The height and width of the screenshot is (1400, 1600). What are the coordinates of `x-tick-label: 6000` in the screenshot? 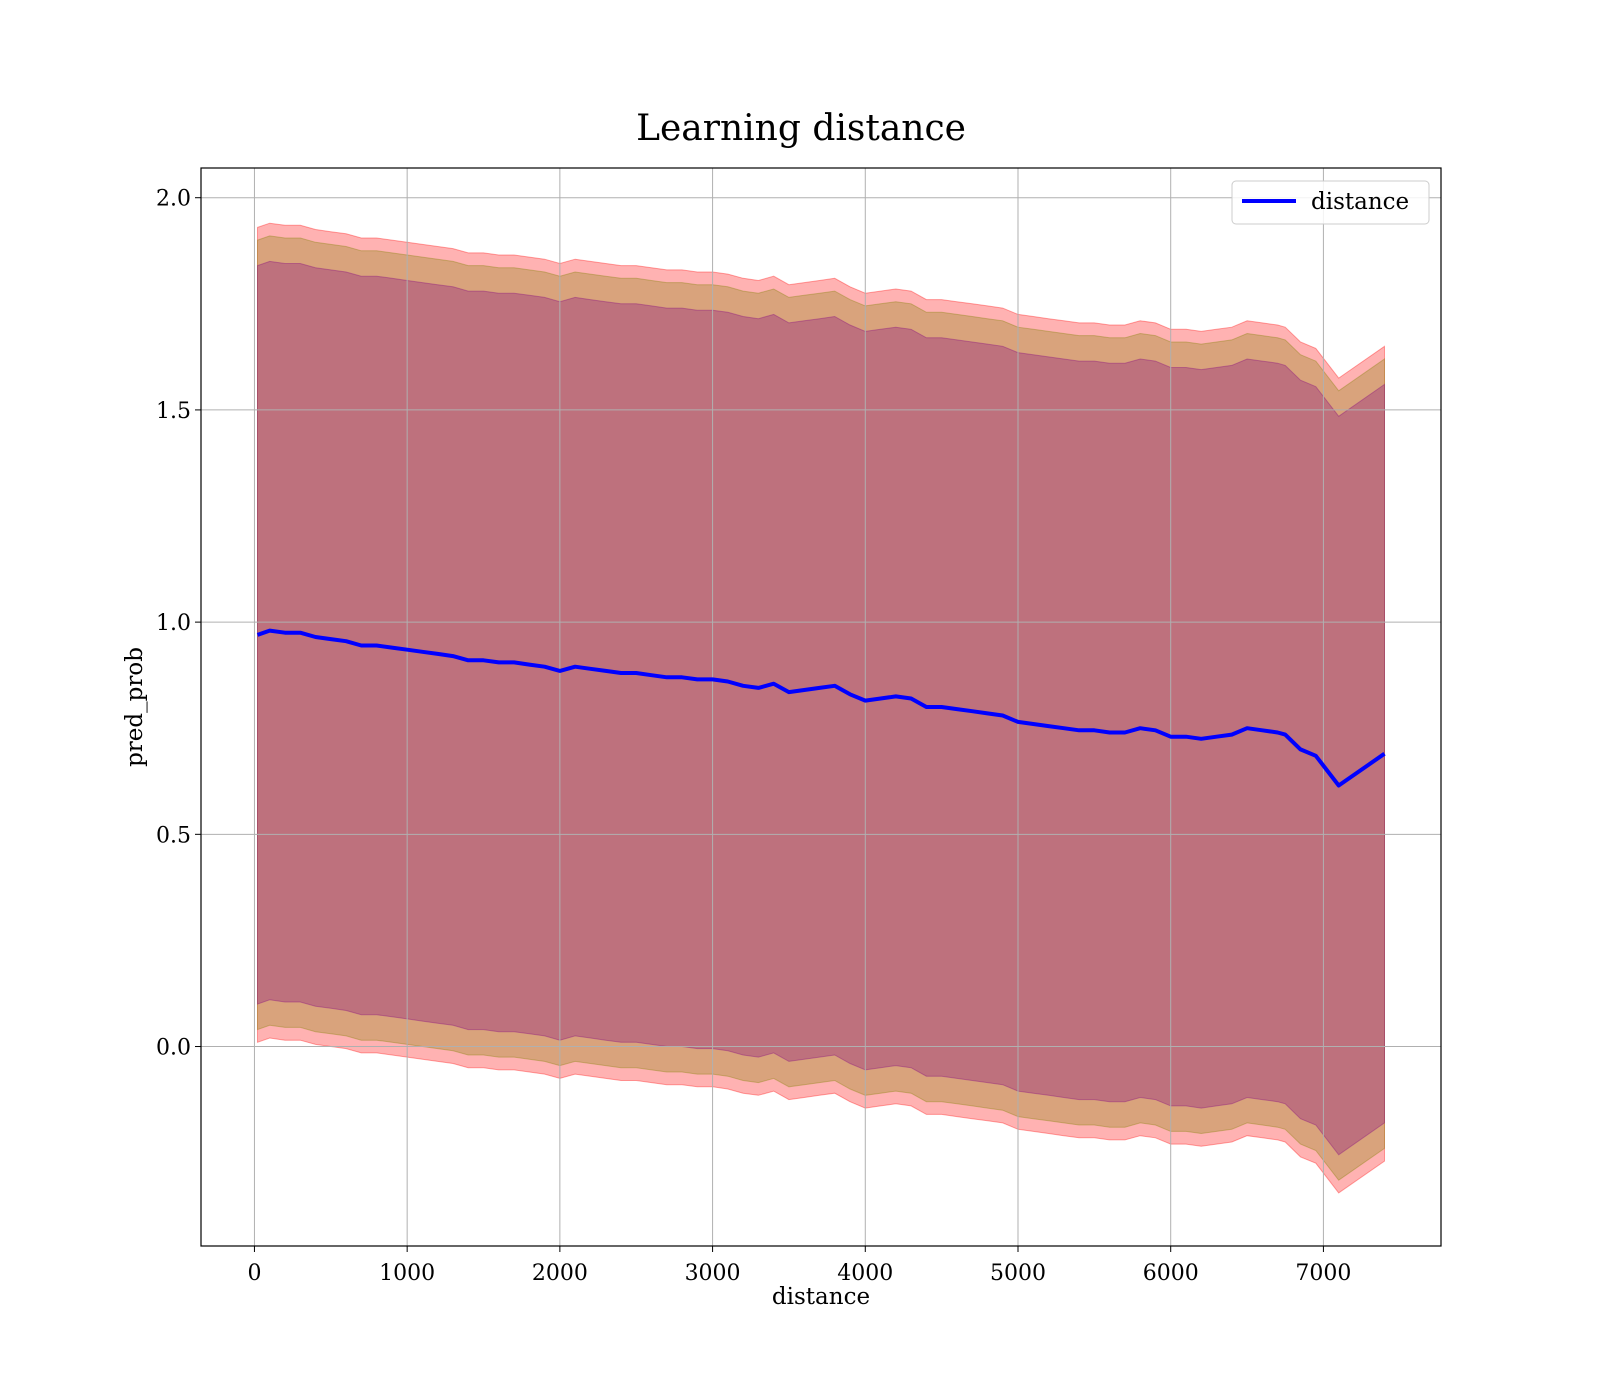 It's located at (1171, 1273).